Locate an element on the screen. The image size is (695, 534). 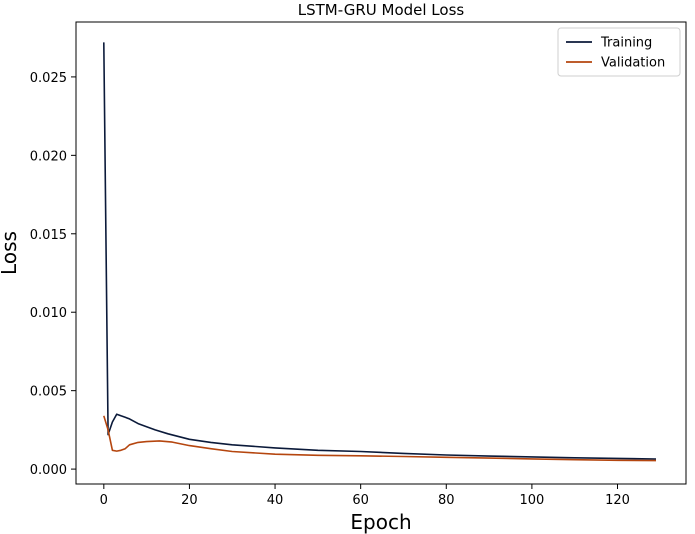
y-axis-label: Loss is located at coordinates (10, 253).